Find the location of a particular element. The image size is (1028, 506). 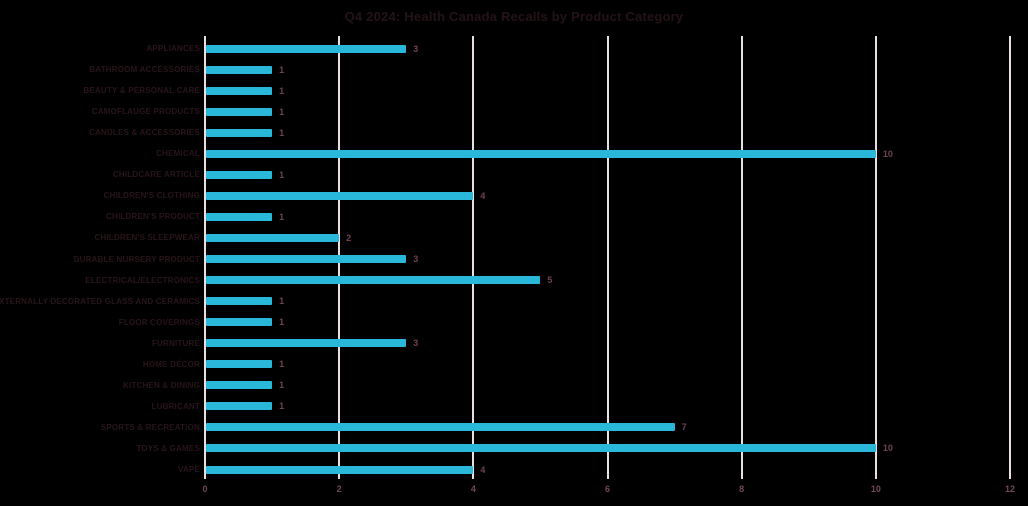

category-label: KITCHEN & DINING is located at coordinates (161, 385).